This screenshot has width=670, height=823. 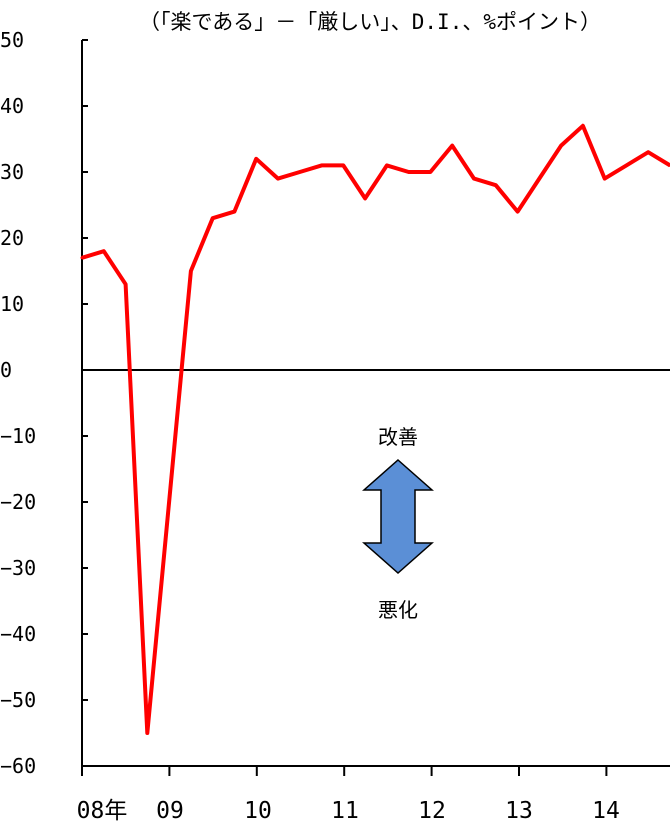 What do you see at coordinates (398, 437) in the screenshot?
I see `improve-label: 改善` at bounding box center [398, 437].